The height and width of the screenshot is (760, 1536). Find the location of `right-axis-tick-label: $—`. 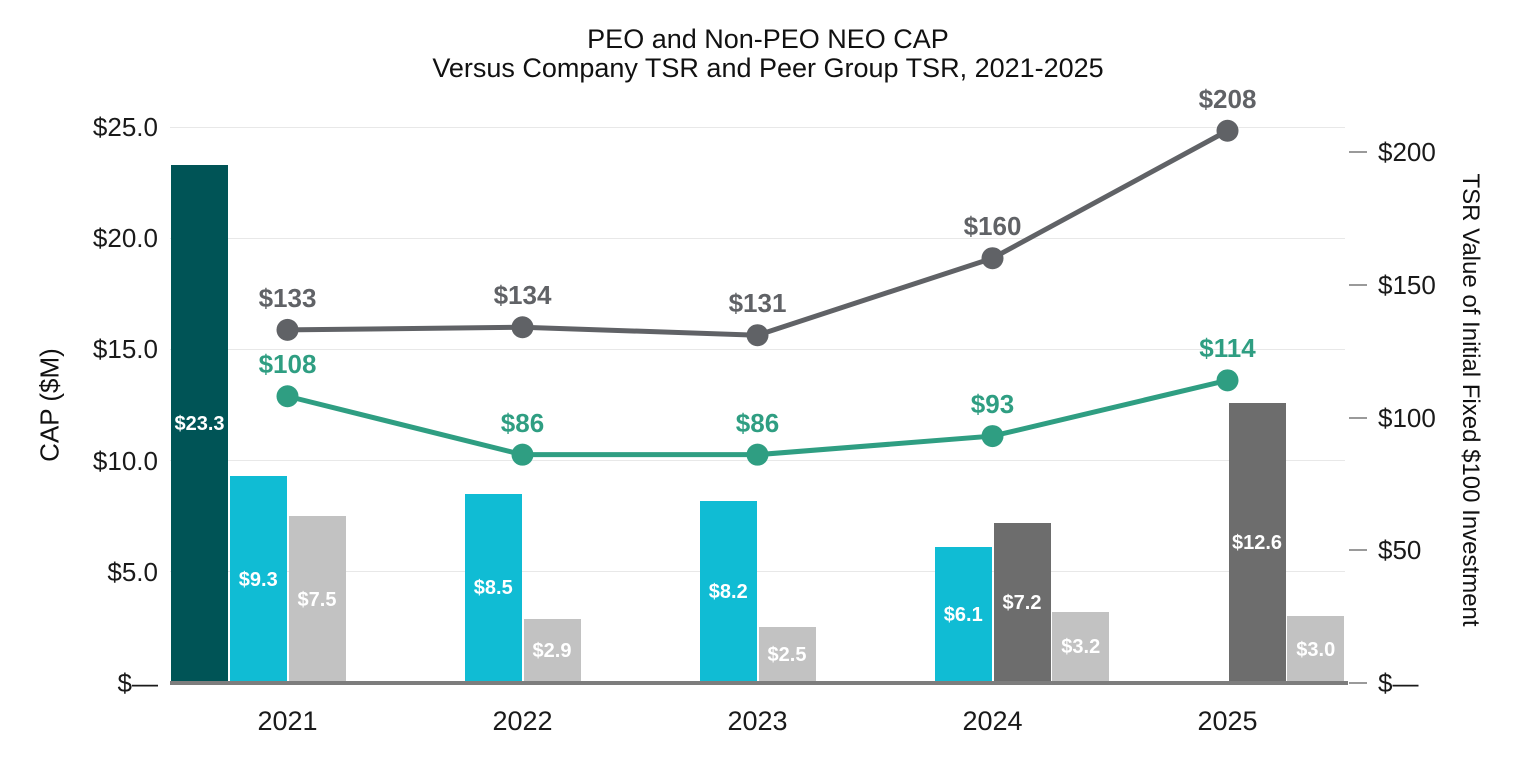

right-axis-tick-label: $— is located at coordinates (1398, 683).